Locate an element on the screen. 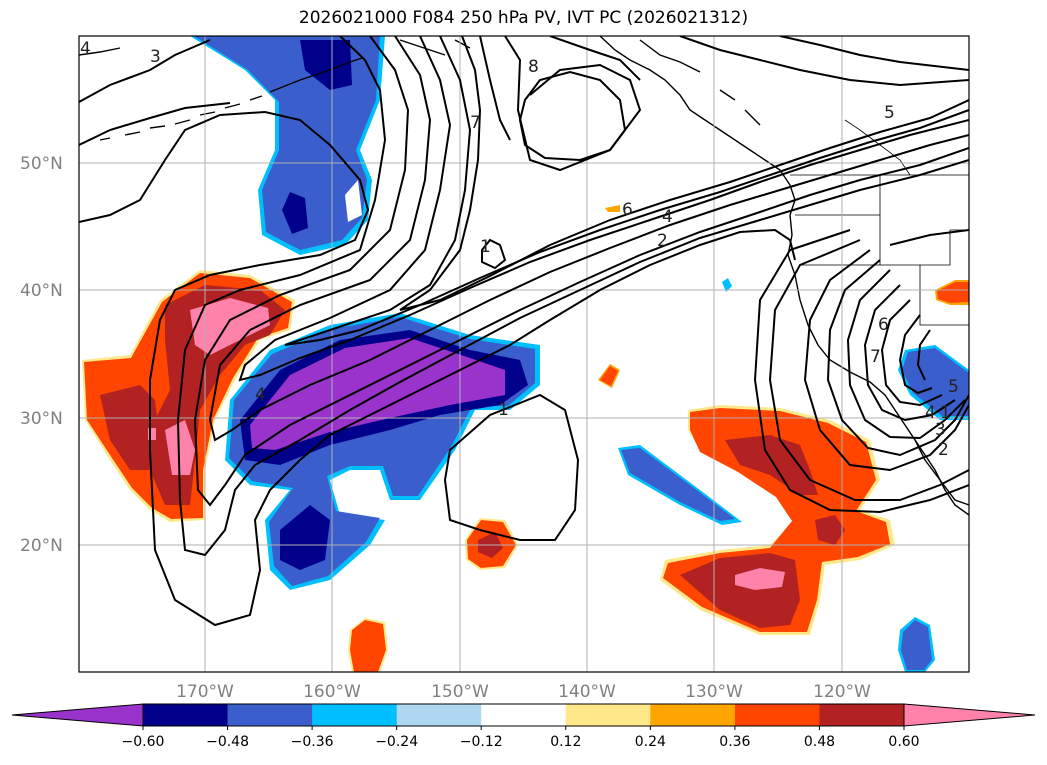  colorbar-tick-label: 0.60 is located at coordinates (903, 742).